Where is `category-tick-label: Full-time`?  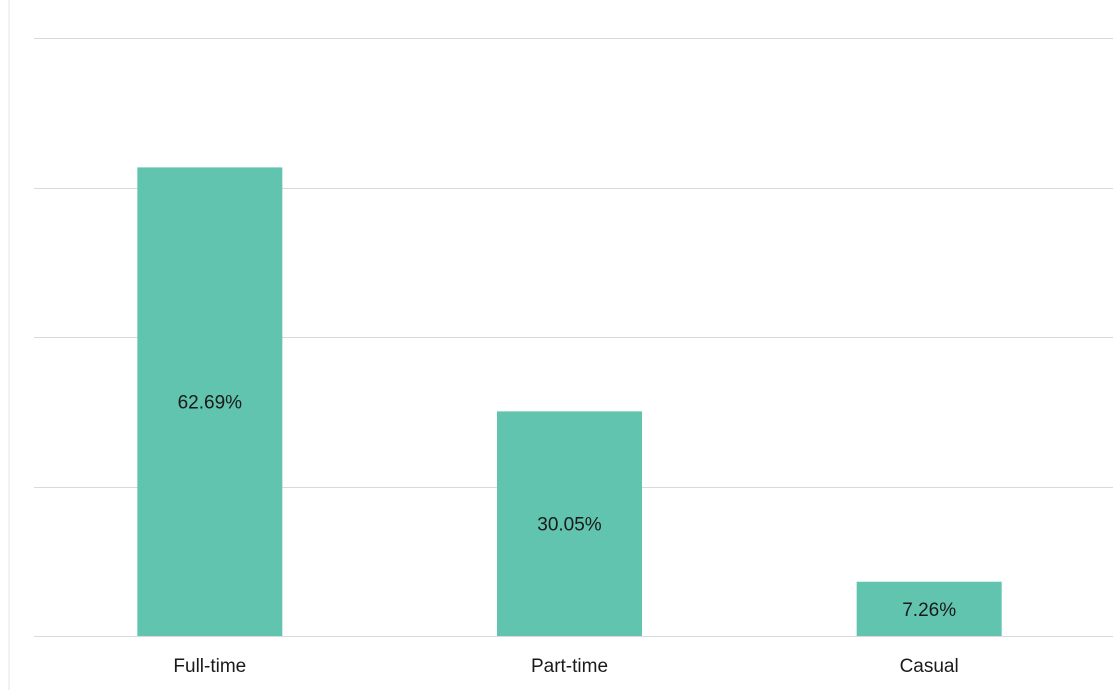
category-tick-label: Full-time is located at coordinates (209, 666).